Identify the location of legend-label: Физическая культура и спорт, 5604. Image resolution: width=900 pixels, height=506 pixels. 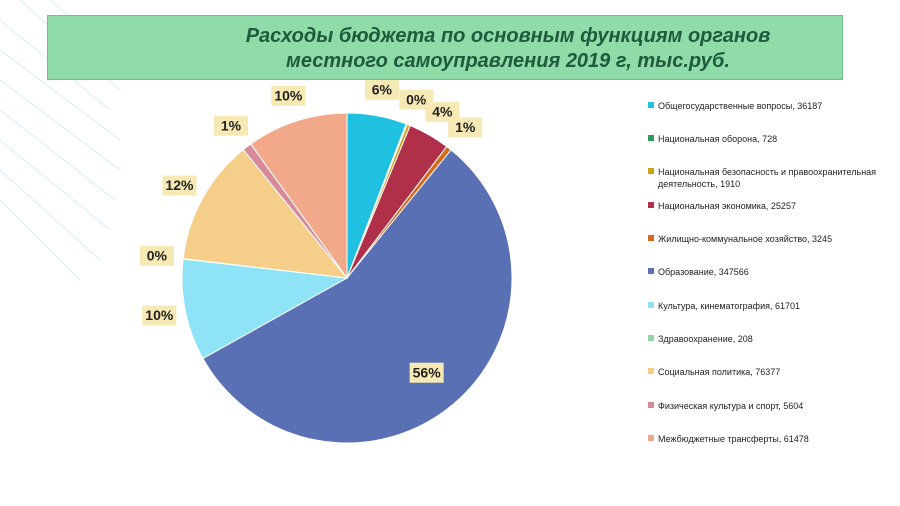
(731, 406).